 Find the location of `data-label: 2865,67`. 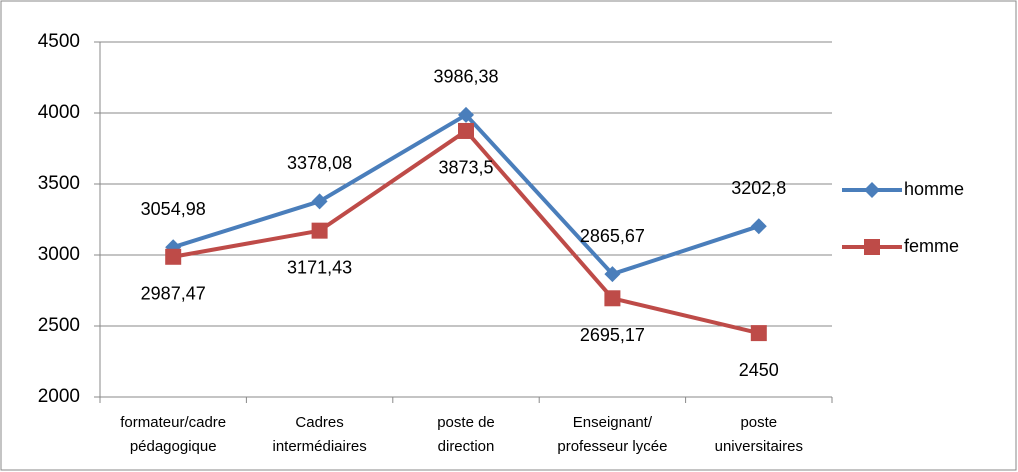

data-label: 2865,67 is located at coordinates (612, 236).